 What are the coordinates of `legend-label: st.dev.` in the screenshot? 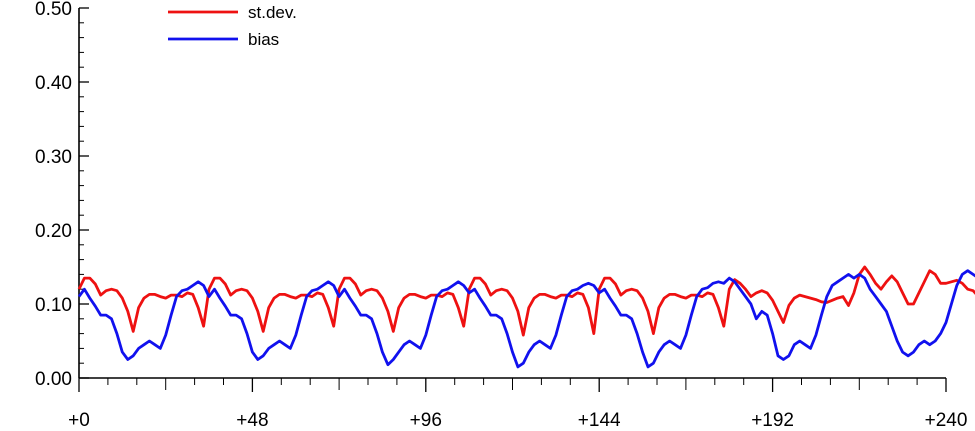 It's located at (272, 12).